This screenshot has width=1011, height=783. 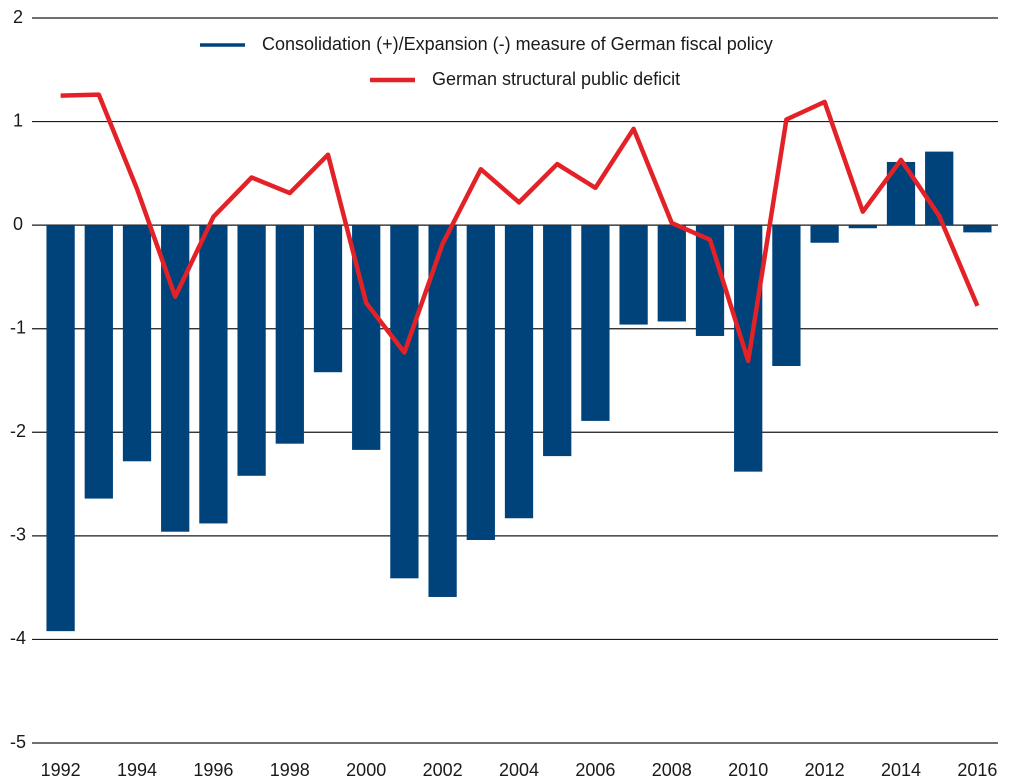 I want to click on y-tick-label: -5, so click(x=18, y=742).